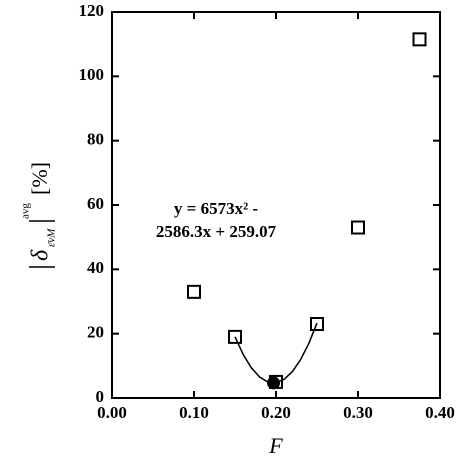  Describe the element at coordinates (276, 353) in the screenshot. I see `fit-curve` at that location.